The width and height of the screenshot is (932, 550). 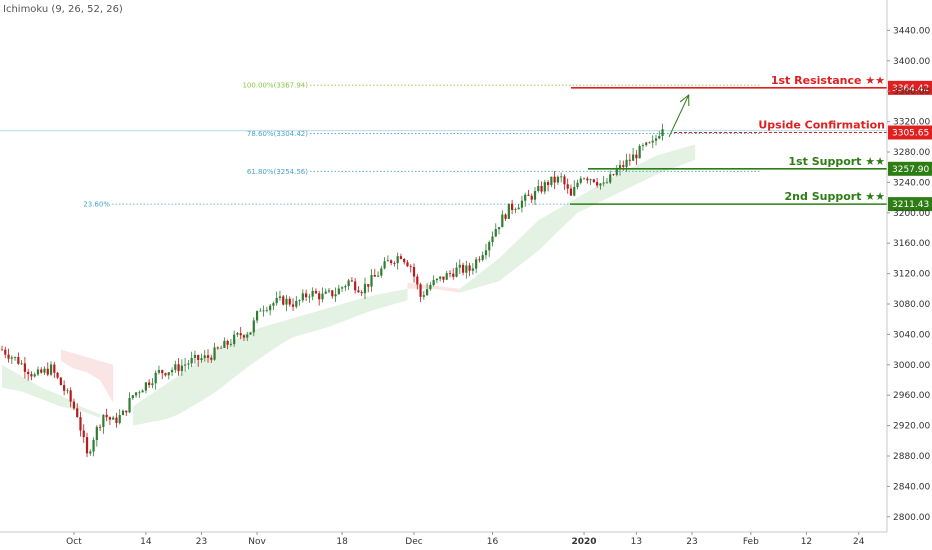 What do you see at coordinates (684, 100) in the screenshot?
I see `arrow-head` at bounding box center [684, 100].